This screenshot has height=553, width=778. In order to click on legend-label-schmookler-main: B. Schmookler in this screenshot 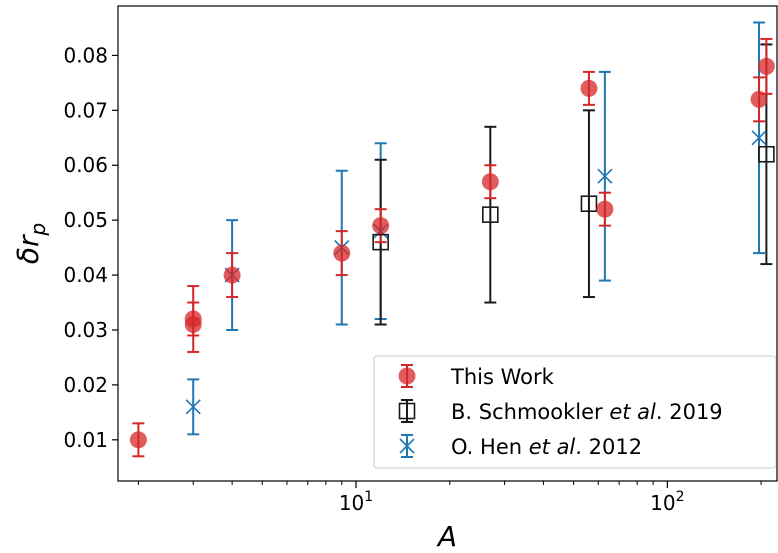, I will do `click(530, 412)`.